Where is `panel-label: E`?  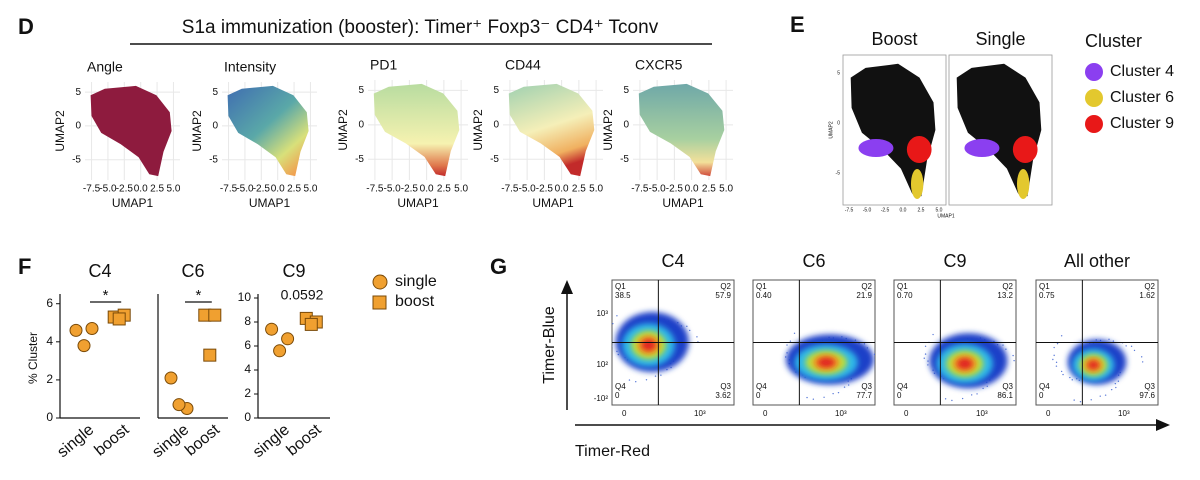 panel-label: E is located at coordinates (797, 24).